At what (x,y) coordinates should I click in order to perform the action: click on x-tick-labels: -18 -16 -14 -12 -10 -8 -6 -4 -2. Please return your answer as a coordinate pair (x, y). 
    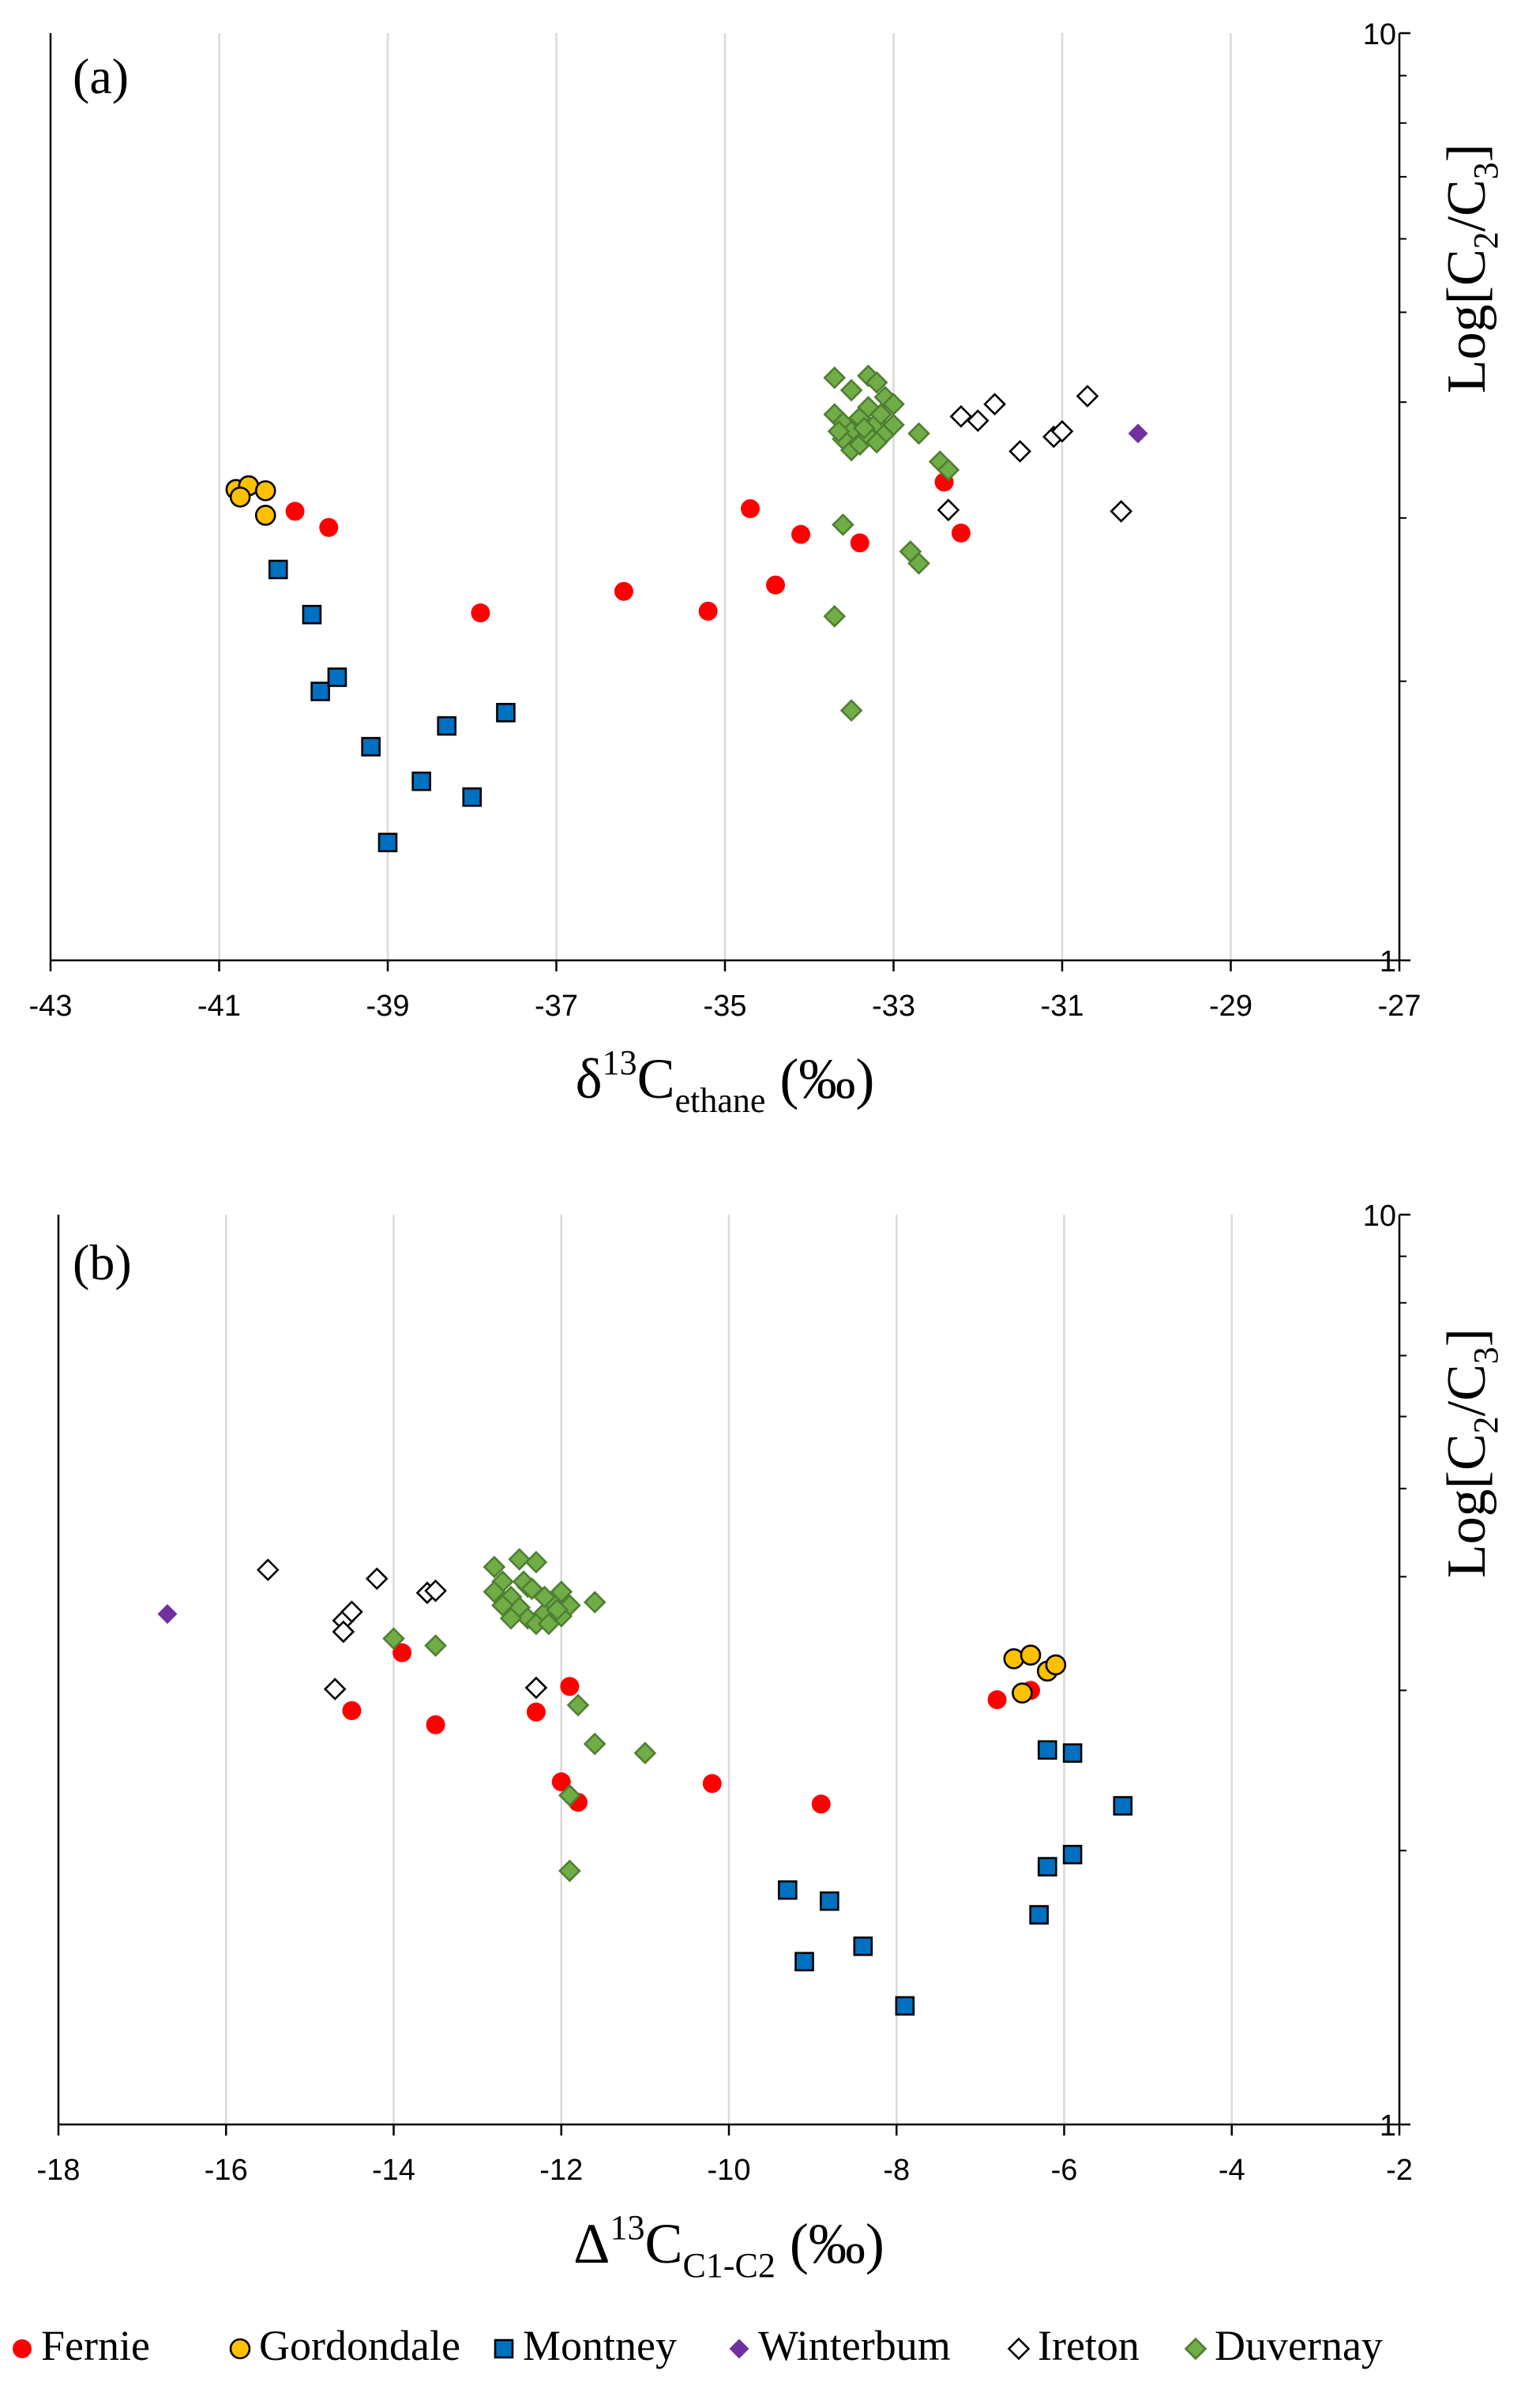
    Looking at the image, I should click on (725, 2156).